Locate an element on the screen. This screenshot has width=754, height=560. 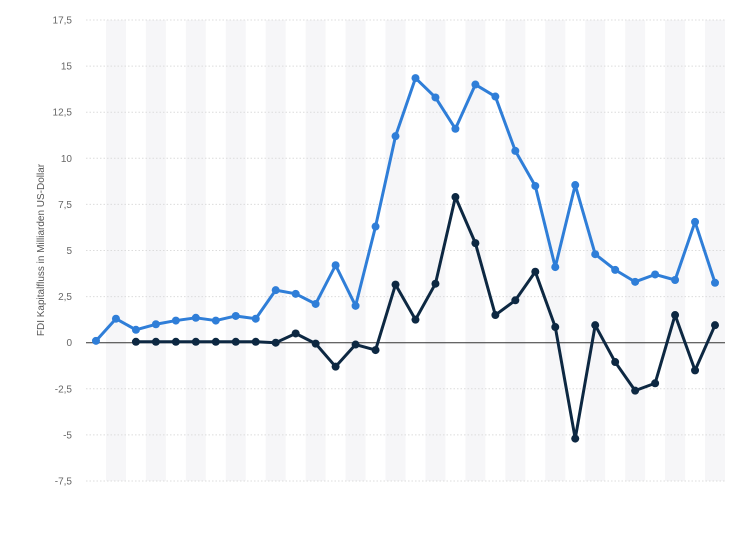
y-tick-label: 7,5 is located at coordinates (65, 205).